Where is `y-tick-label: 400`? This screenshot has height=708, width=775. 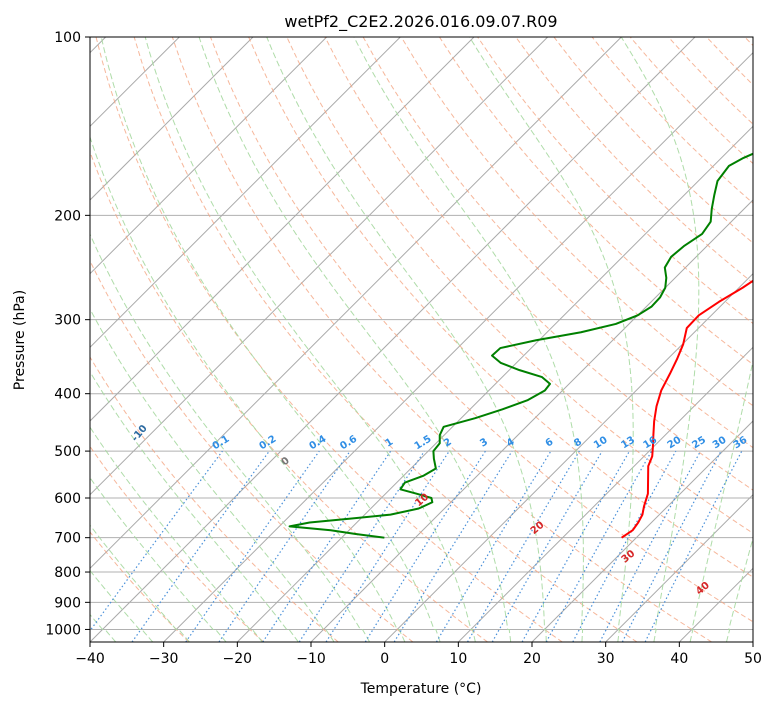
y-tick-label: 400 is located at coordinates (67, 395).